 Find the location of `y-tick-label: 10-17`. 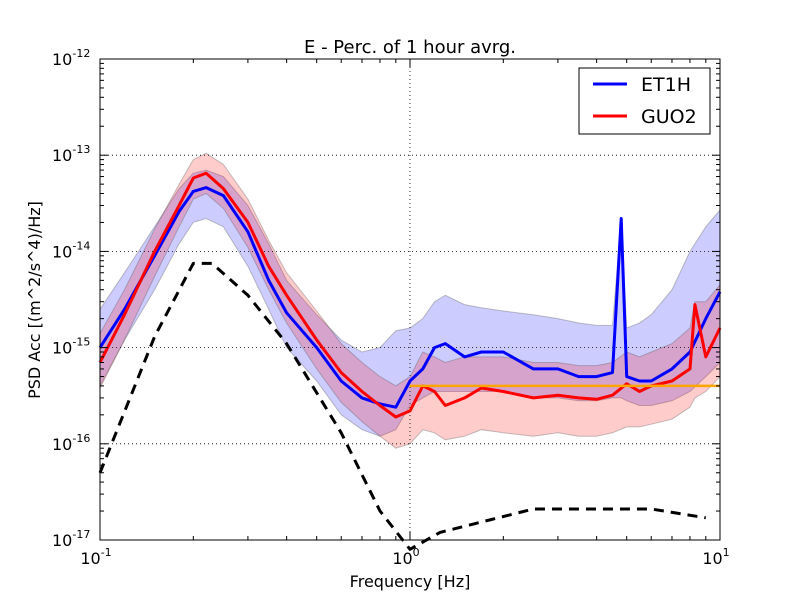

y-tick-label: 10-17 is located at coordinates (71, 539).